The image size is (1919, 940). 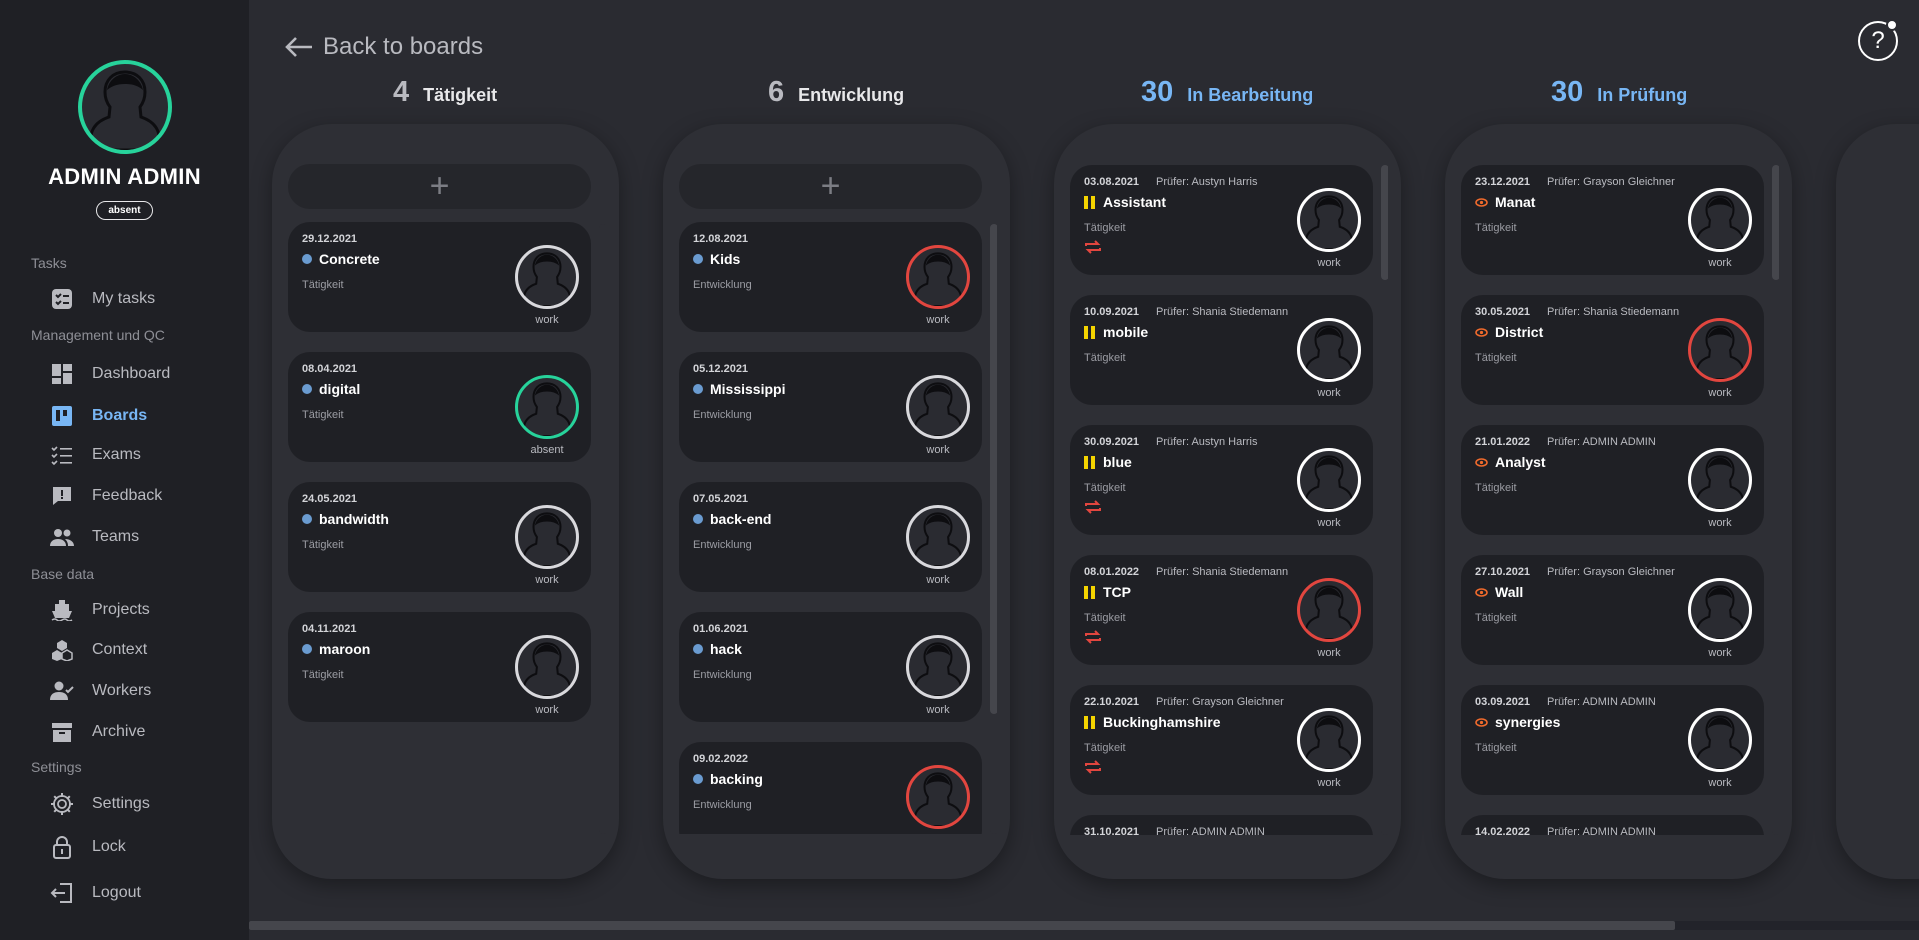 What do you see at coordinates (1093, 767) in the screenshot?
I see `repeat-icon` at bounding box center [1093, 767].